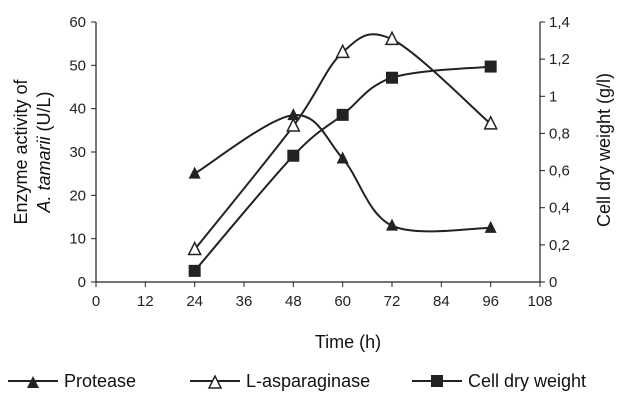 The height and width of the screenshot is (395, 629). What do you see at coordinates (539, 301) in the screenshot?
I see `x-tick-label: 108` at bounding box center [539, 301].